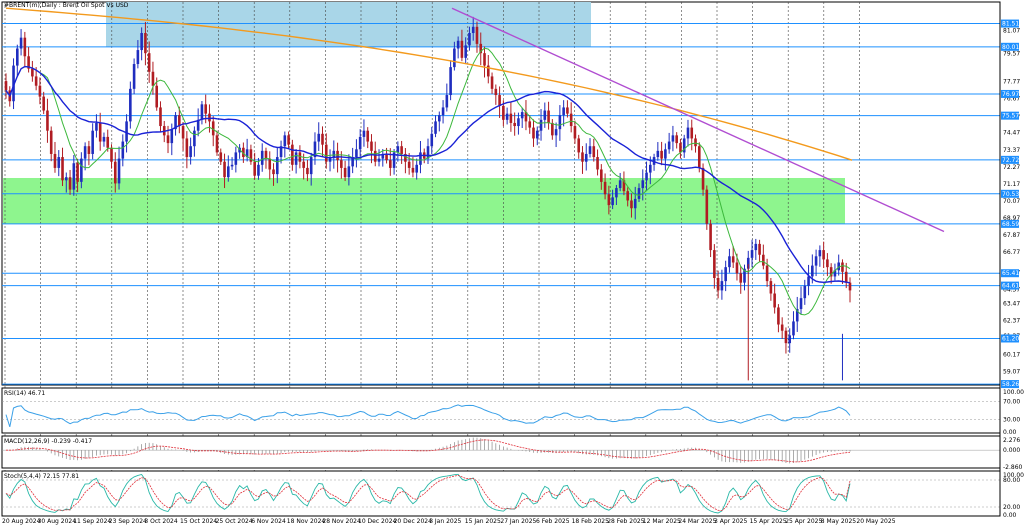  I want to click on stoch-pane, so click(501, 493).